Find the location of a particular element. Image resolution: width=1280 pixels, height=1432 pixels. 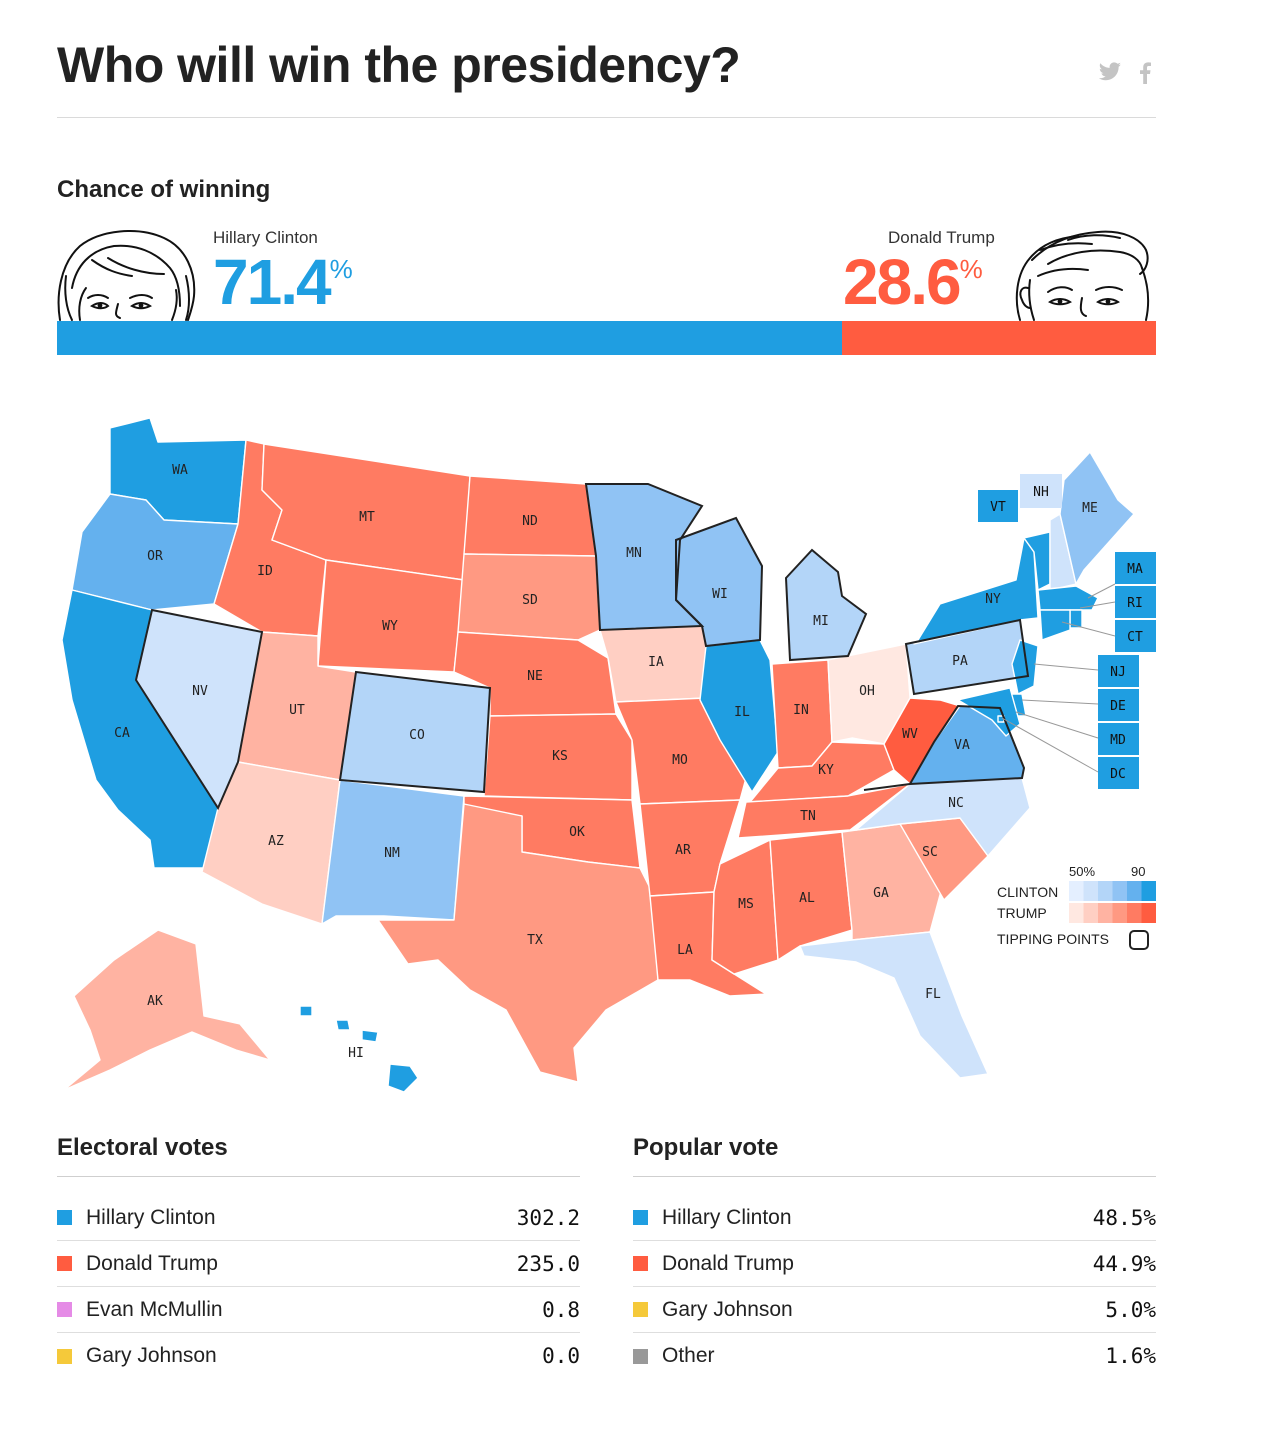

row-label: Evan McMullin is located at coordinates (154, 1309).